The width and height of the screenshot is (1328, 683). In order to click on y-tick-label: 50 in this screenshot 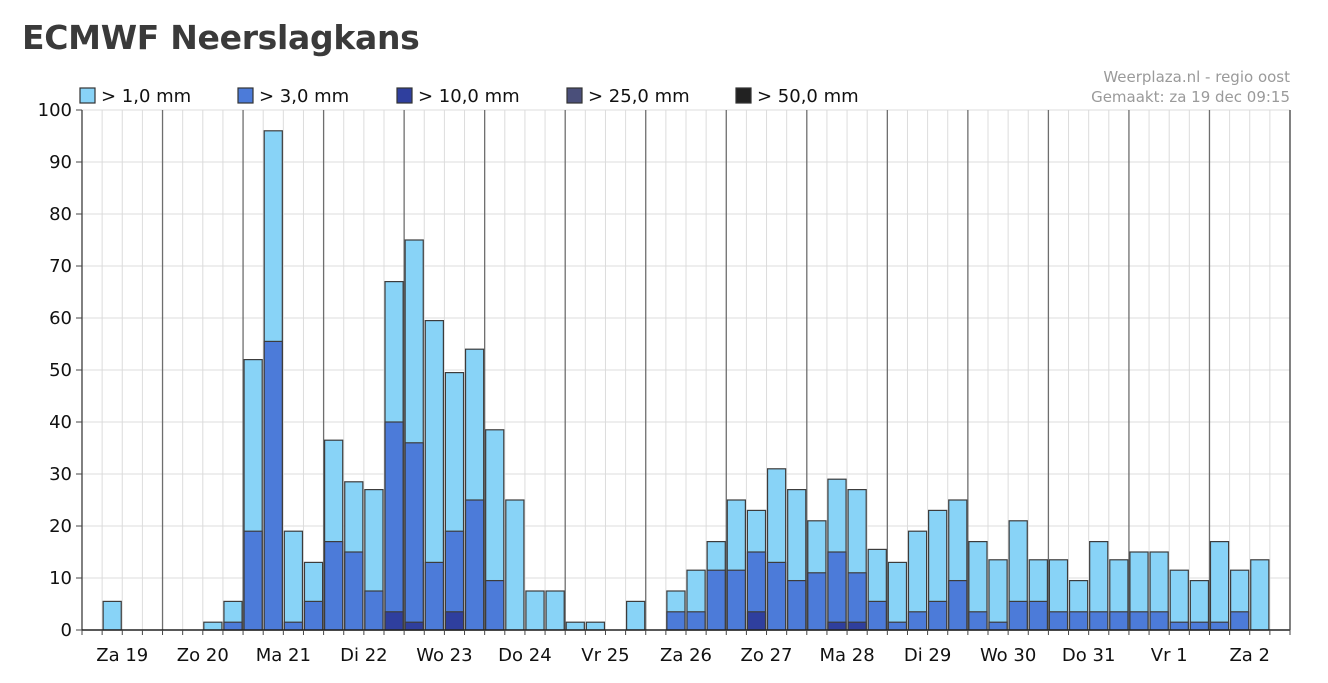, I will do `click(60, 370)`.